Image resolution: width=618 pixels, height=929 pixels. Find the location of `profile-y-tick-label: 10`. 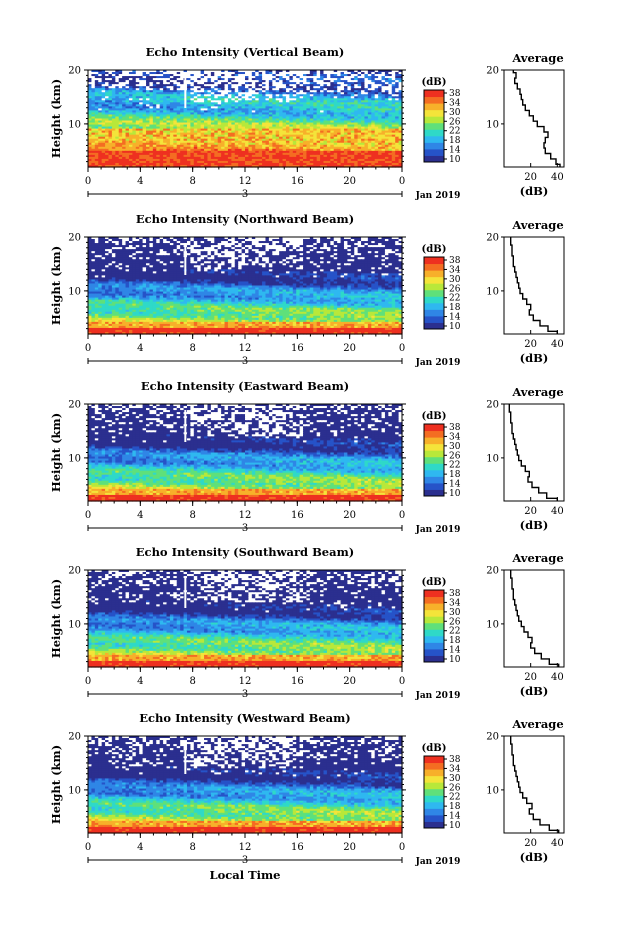

profile-y-tick-label: 10 is located at coordinates (492, 124).